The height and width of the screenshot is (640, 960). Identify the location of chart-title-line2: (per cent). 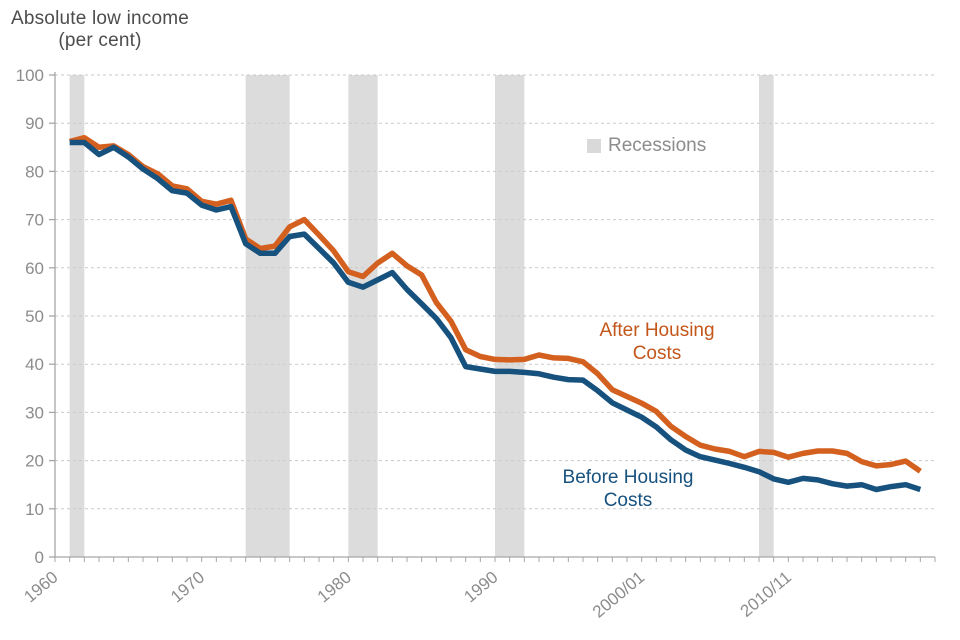
(100, 40).